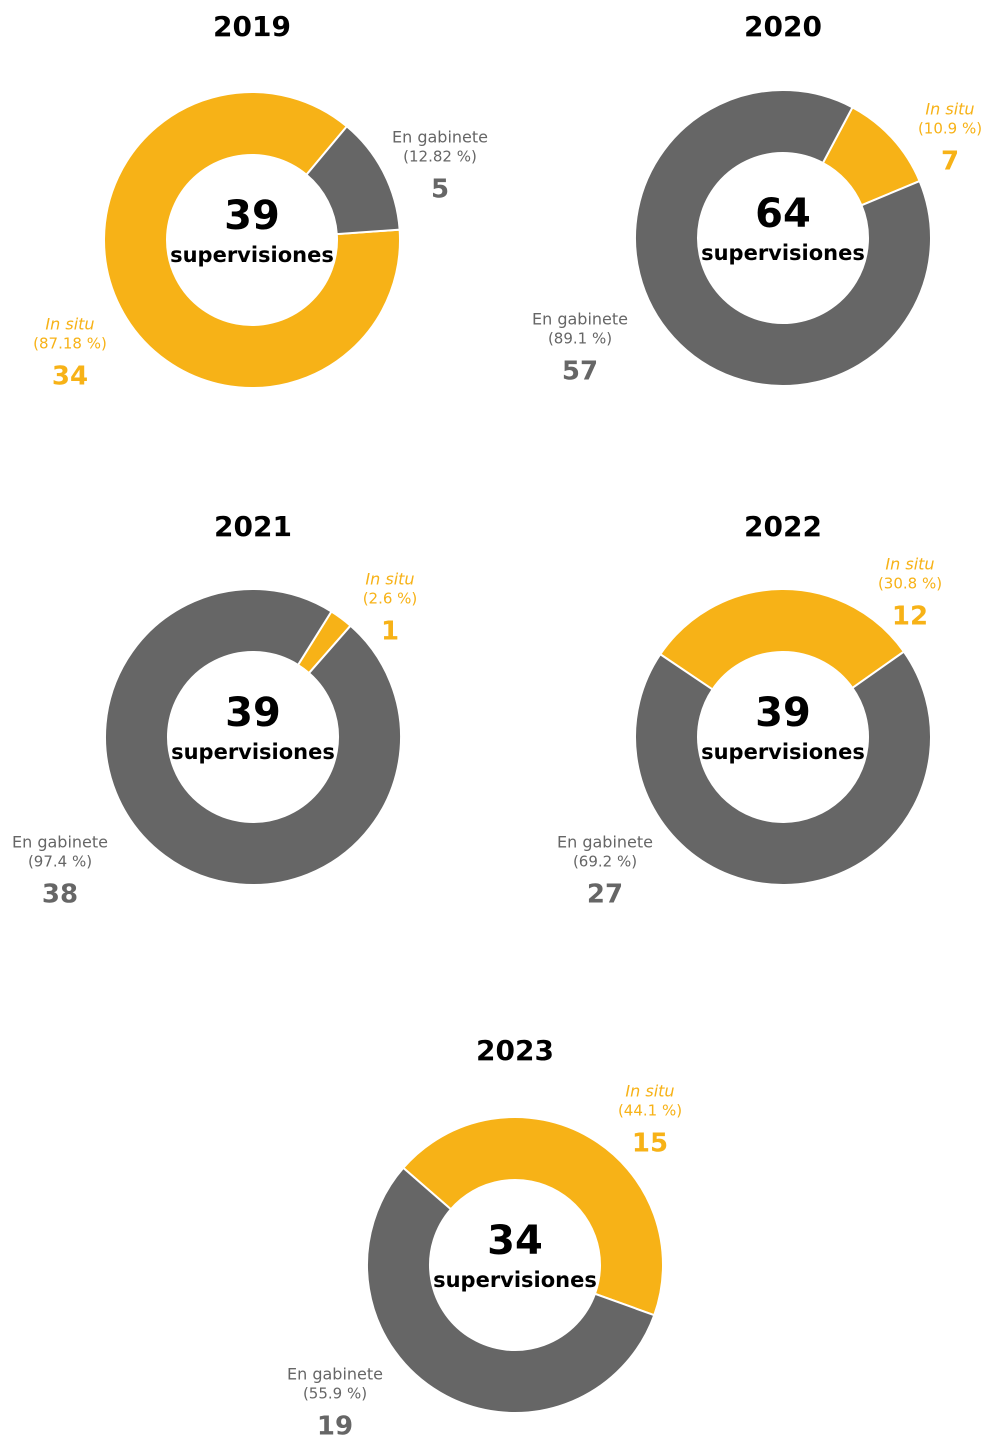  Describe the element at coordinates (783, 526) in the screenshot. I see `chart-title: 2022` at that location.